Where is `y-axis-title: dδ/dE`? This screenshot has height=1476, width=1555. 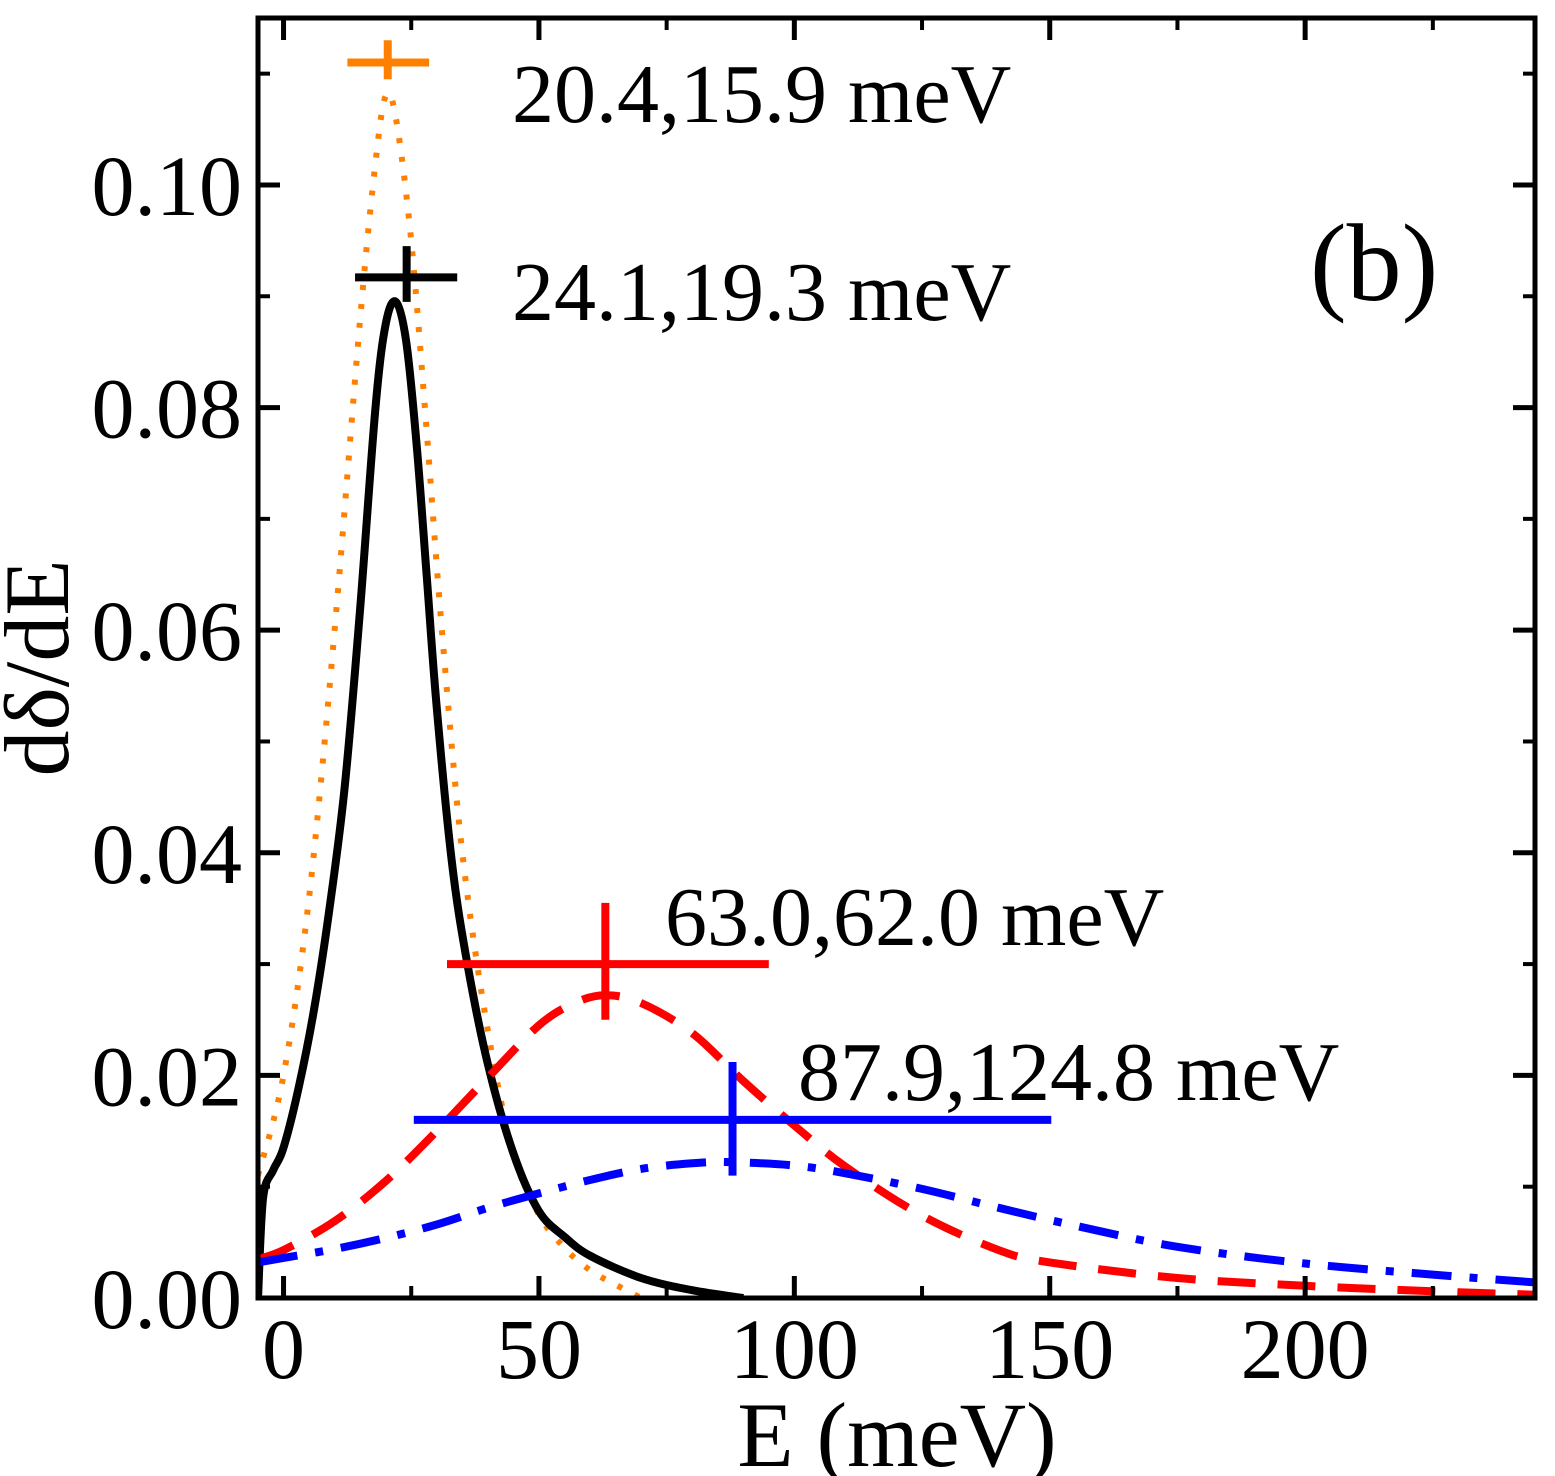 y-axis-title: dδ/dE is located at coordinates (44, 667).